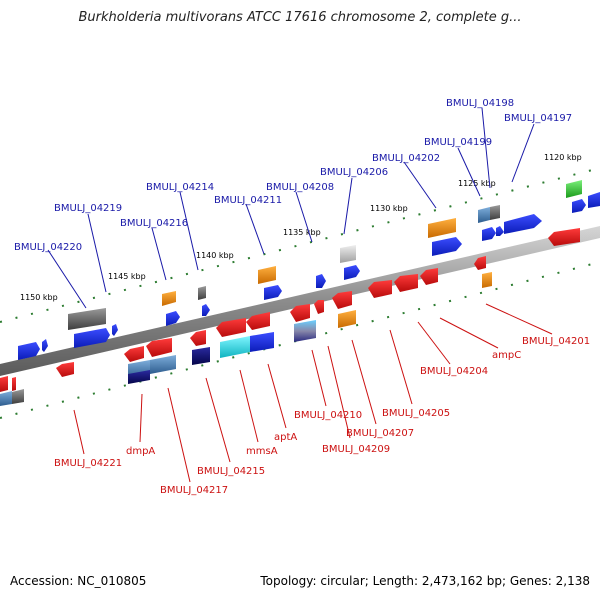 This screenshot has width=600, height=600. I want to click on gene-label-BMULJ_04202: BMULJ_04202, so click(406, 158).